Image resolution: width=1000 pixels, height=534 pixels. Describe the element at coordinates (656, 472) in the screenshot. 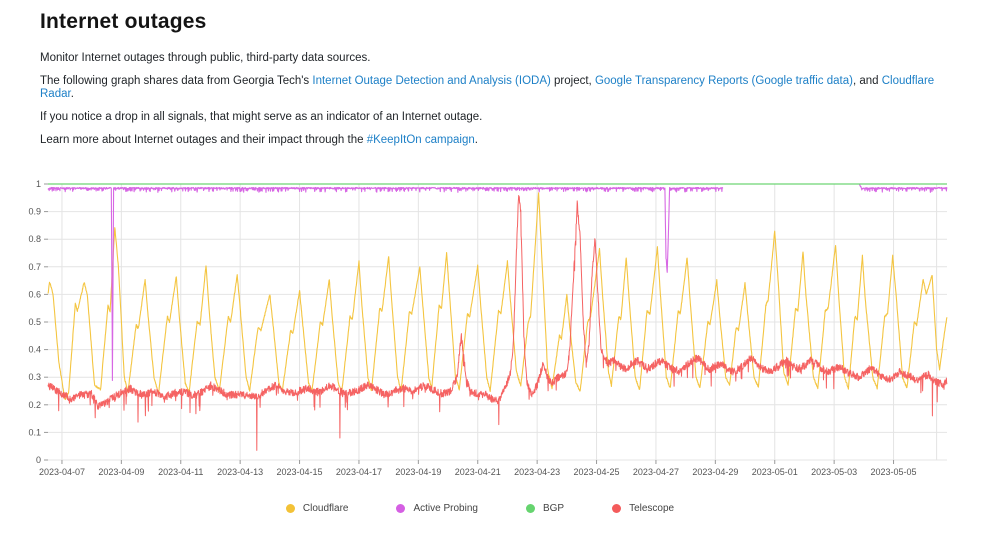

I see `svg-text: 2023-04-27` at that location.